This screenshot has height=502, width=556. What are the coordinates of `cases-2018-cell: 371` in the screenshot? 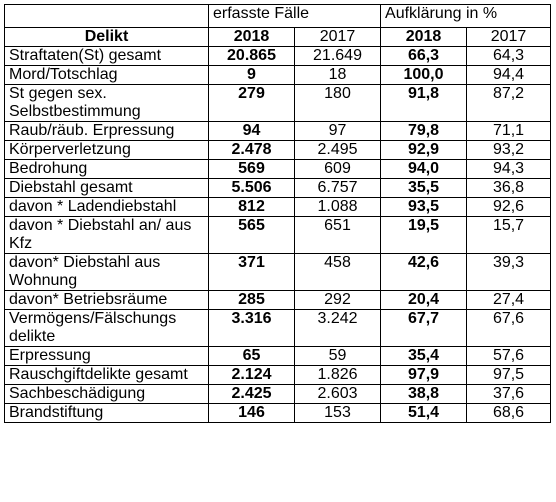 It's located at (251, 272).